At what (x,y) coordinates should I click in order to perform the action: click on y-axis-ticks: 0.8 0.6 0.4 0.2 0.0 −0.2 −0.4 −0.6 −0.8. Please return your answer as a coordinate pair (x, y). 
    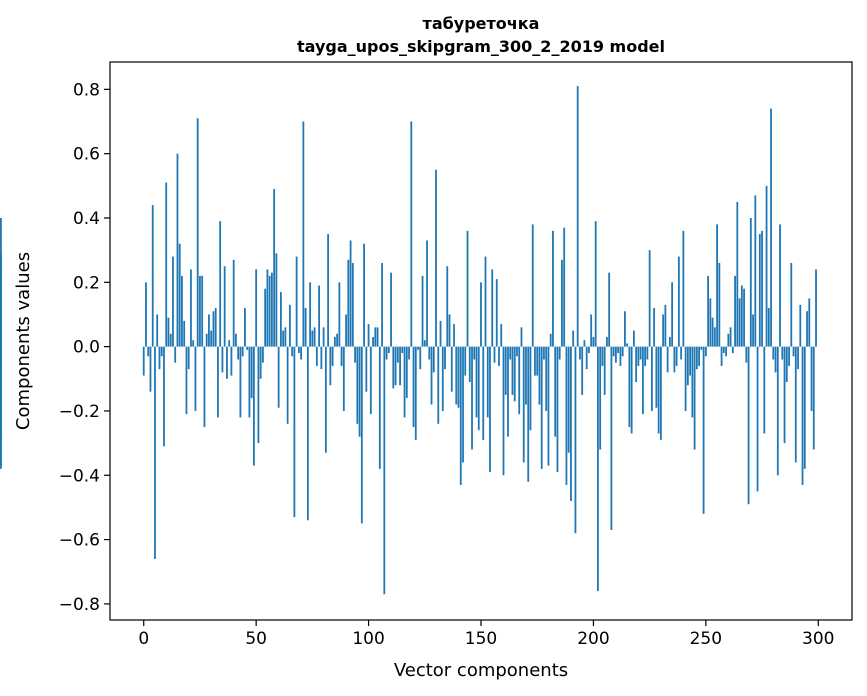
    Looking at the image, I should click on (84, 347).